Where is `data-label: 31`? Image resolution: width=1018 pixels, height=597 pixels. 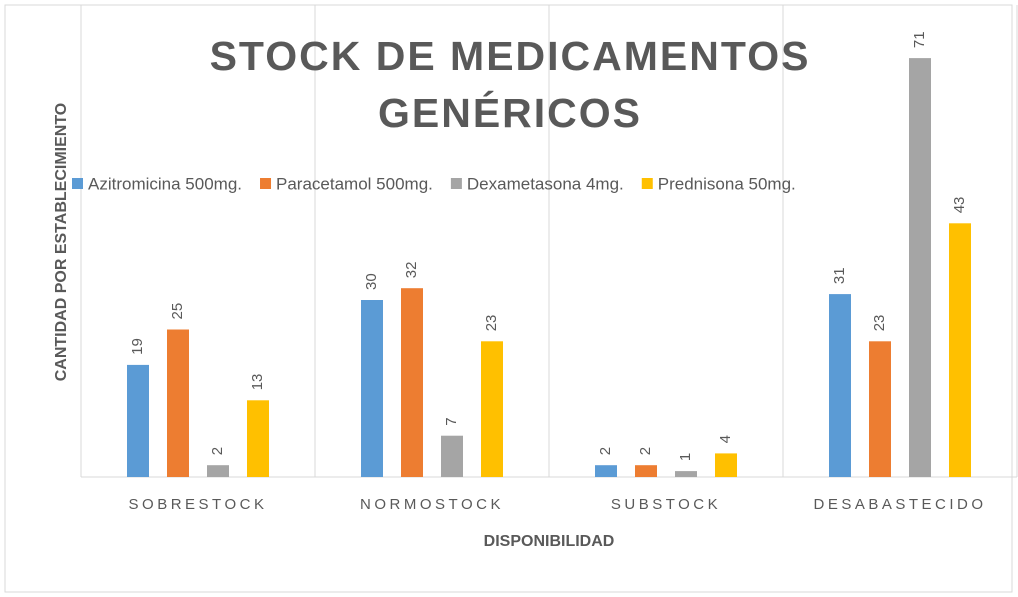 data-label: 31 is located at coordinates (839, 275).